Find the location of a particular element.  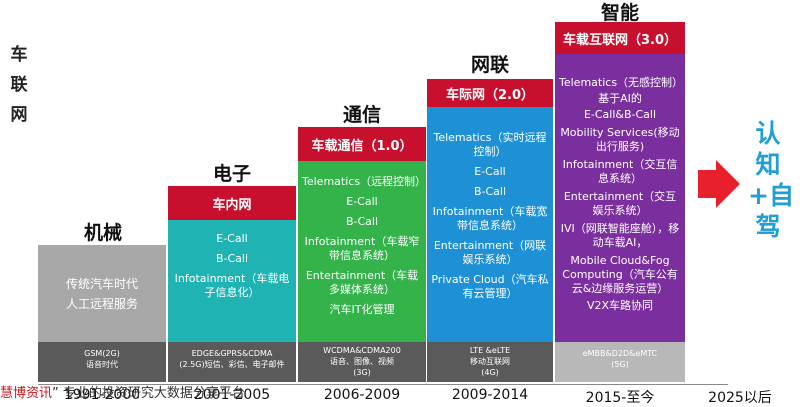

stage-item: IVI（网联智能座舱），移动车载AI， is located at coordinates (620, 235).